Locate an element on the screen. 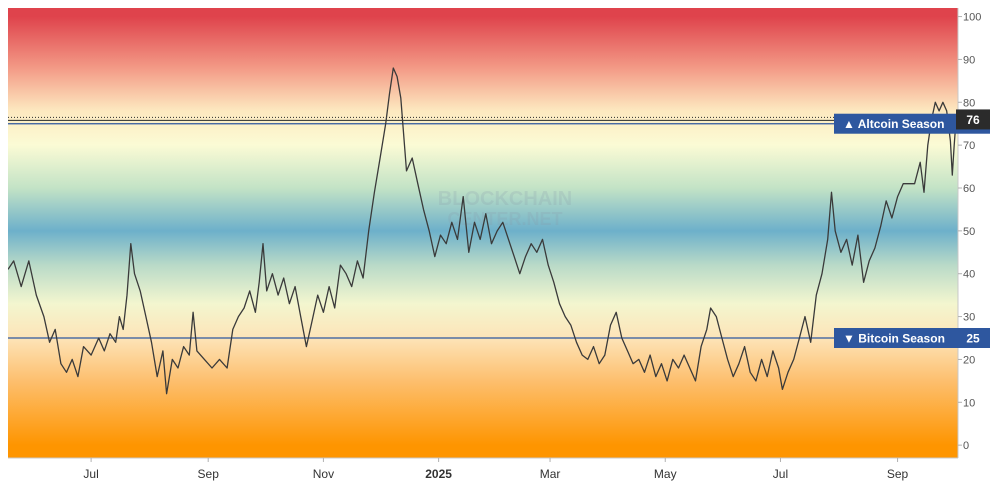  y-tick-label: 60 is located at coordinates (969, 189).